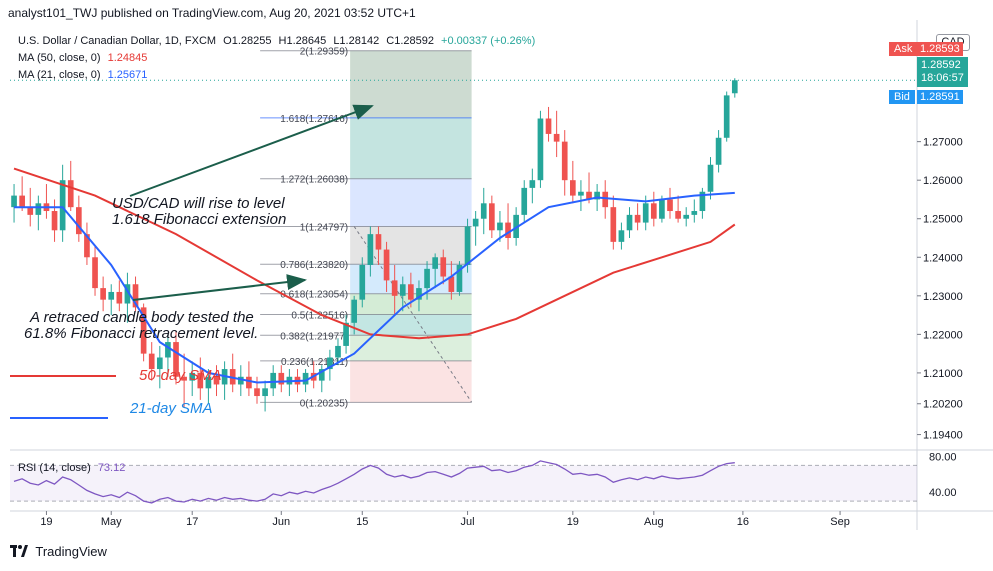 The width and height of the screenshot is (993, 571). I want to click on low-value: L1.28142, so click(356, 41).